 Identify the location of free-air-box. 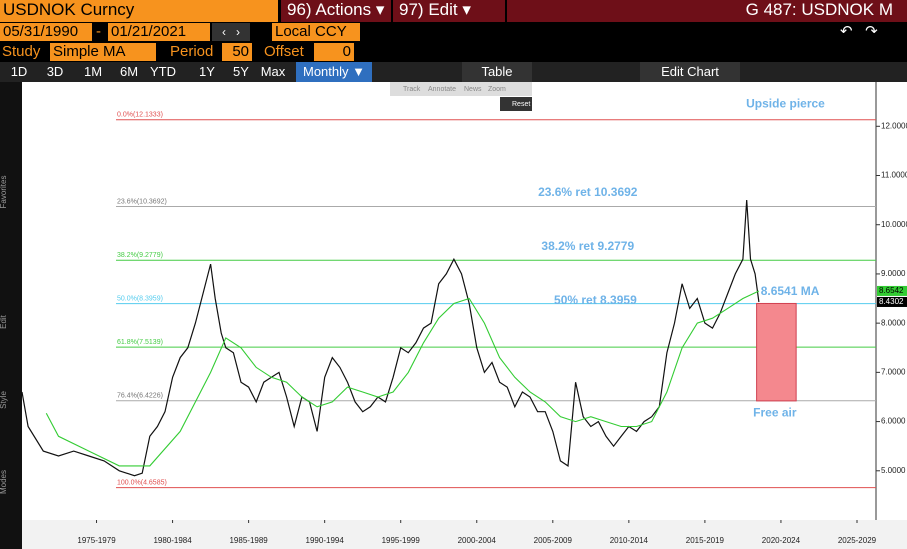
(776, 352).